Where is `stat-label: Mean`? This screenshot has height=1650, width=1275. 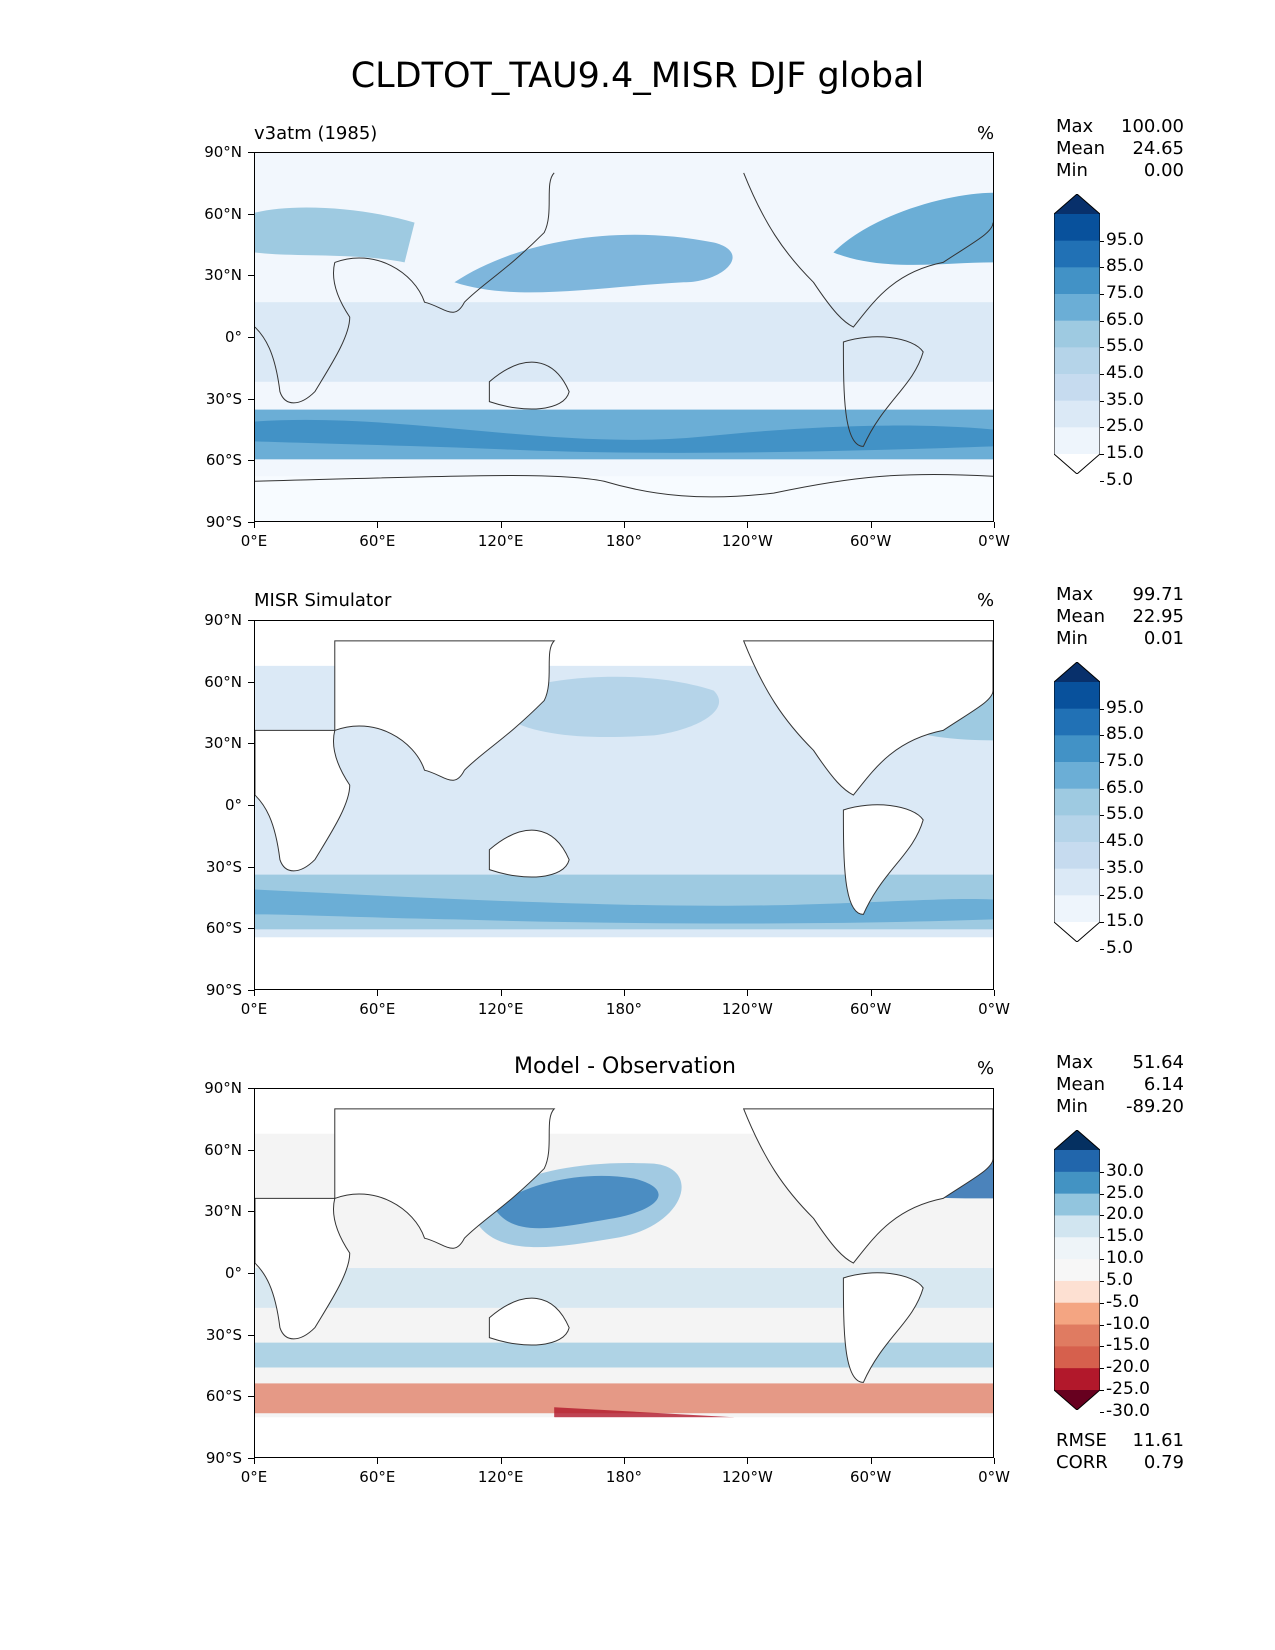 stat-label: Mean is located at coordinates (1081, 1084).